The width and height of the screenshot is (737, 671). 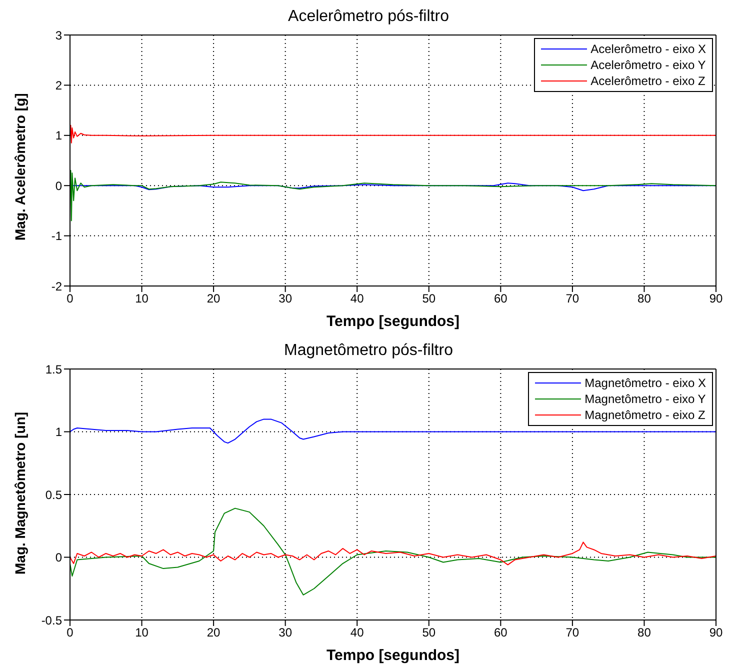 I want to click on legend-label: Acelerômetro - eixo X, so click(x=648, y=49).